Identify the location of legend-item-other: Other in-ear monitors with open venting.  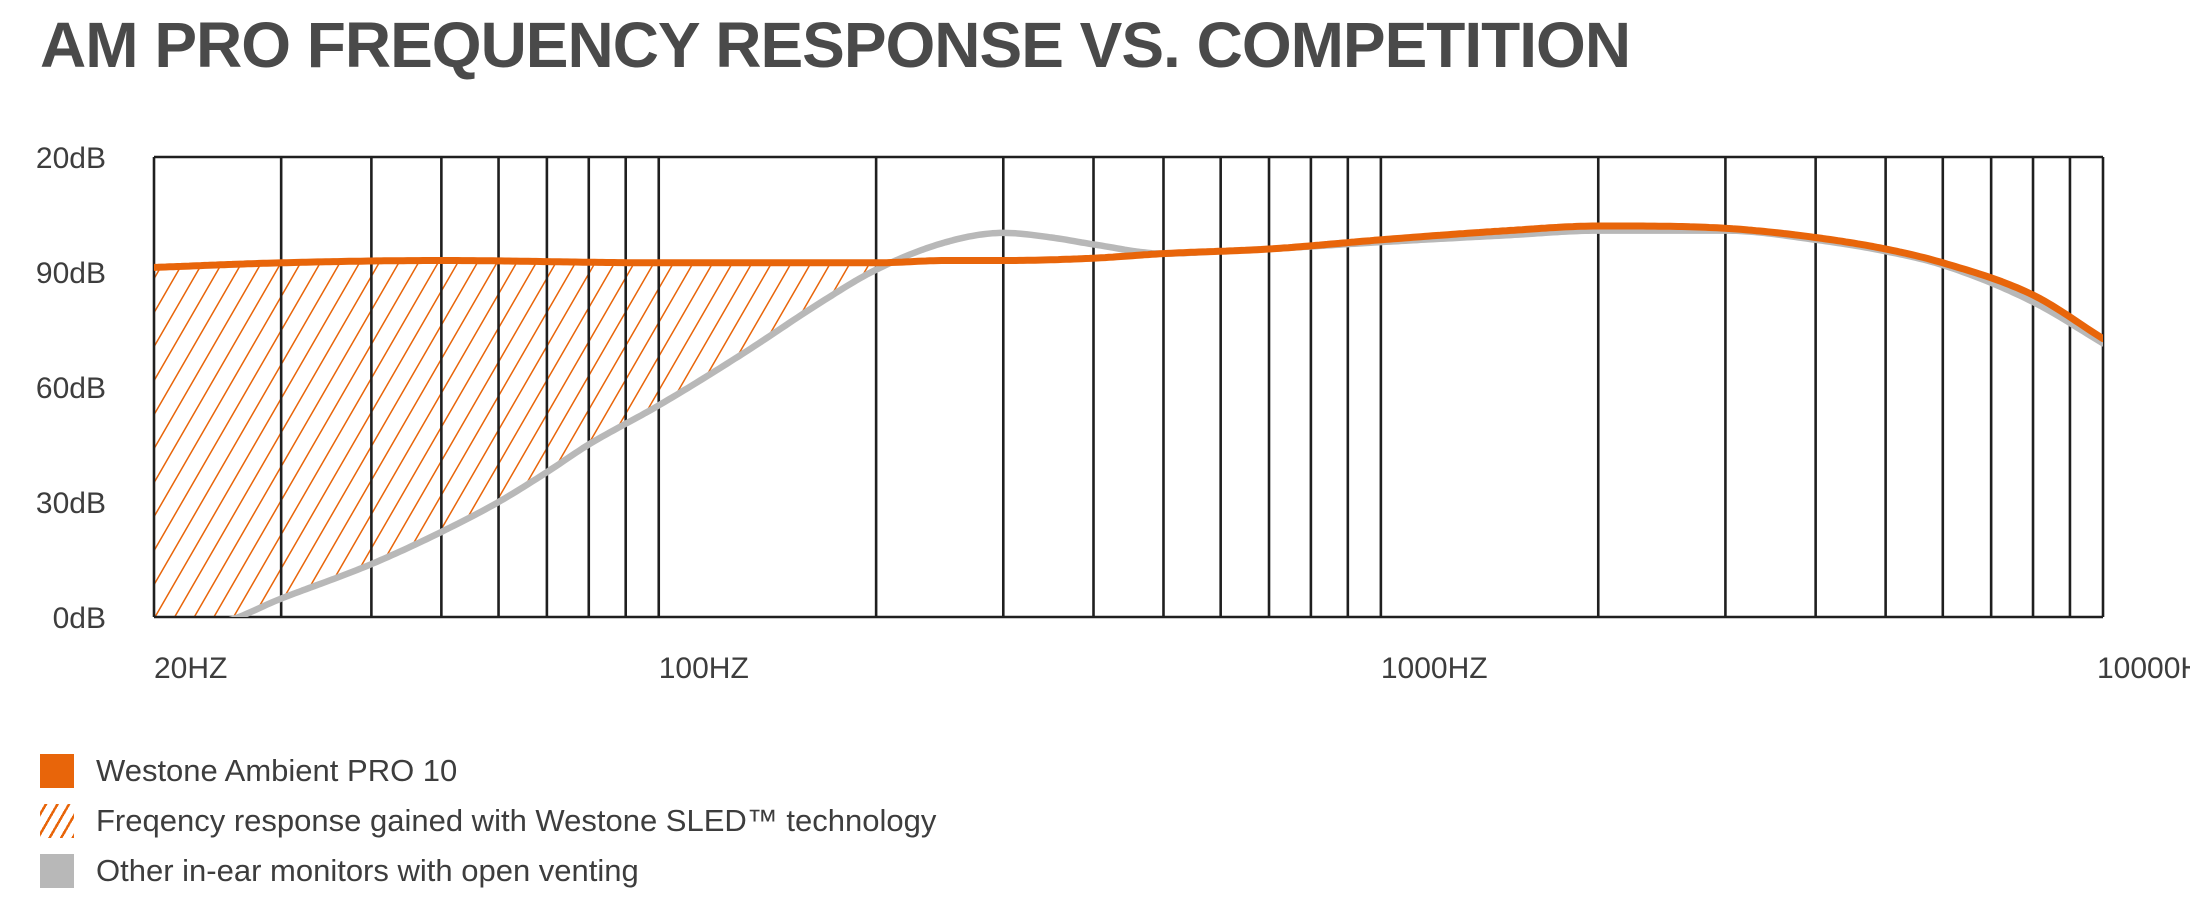
(488, 871).